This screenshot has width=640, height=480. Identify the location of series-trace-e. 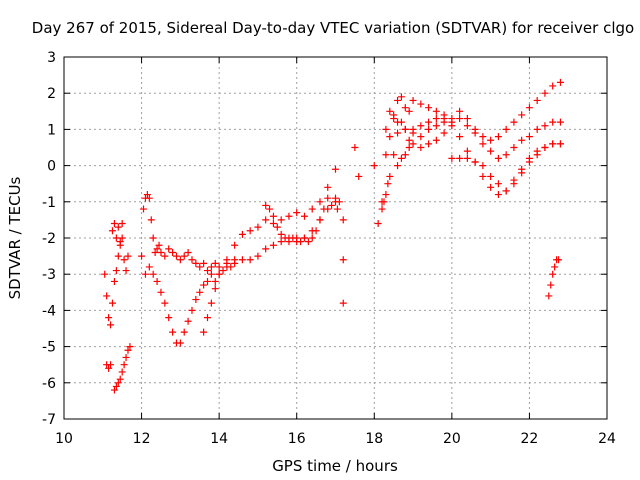
(240, 272).